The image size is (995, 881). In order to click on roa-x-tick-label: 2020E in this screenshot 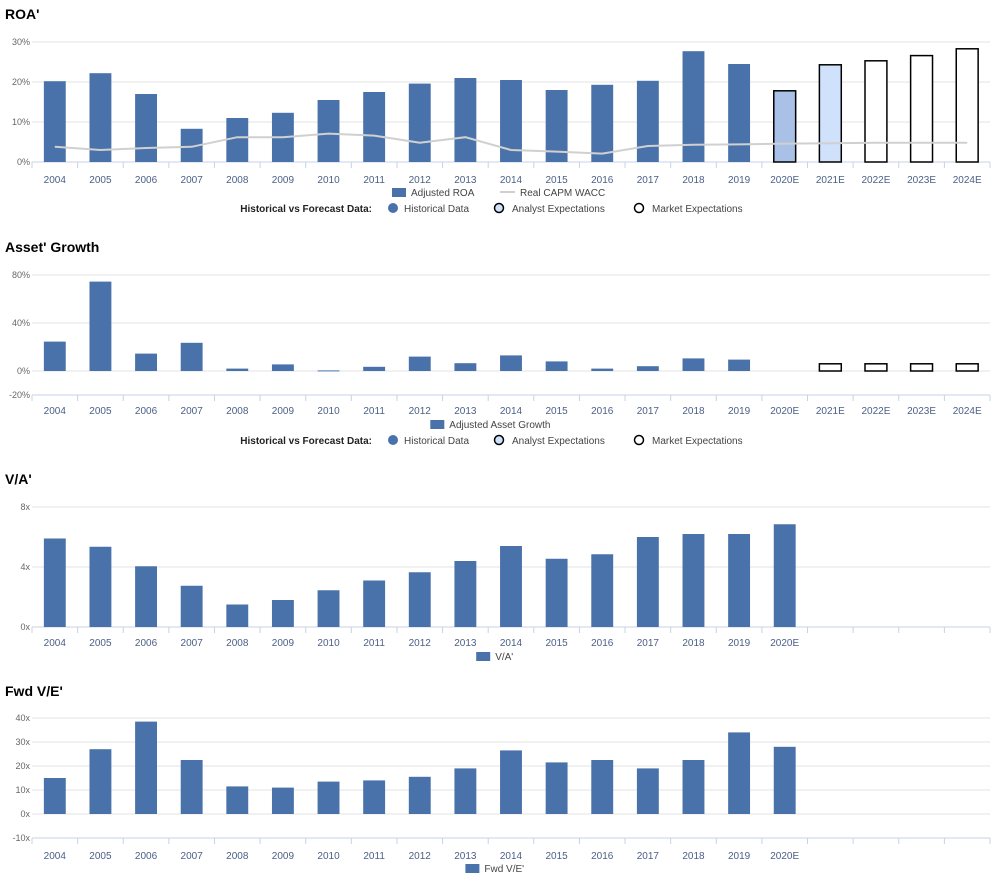, I will do `click(784, 180)`.